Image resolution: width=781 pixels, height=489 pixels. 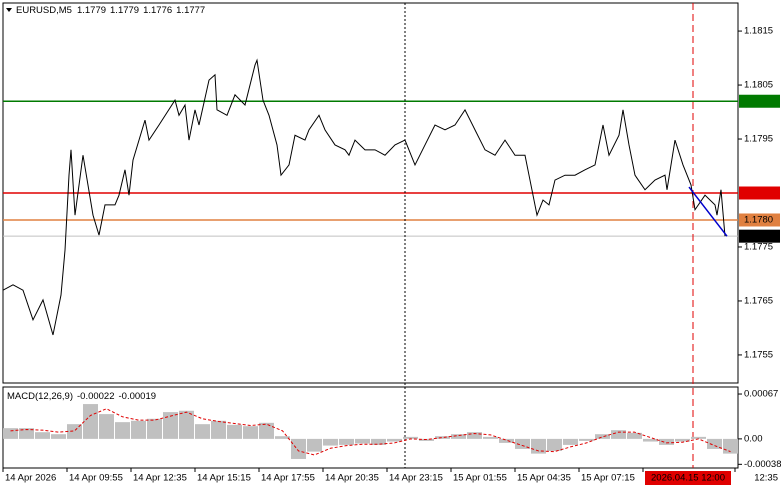 What do you see at coordinates (608, 478) in the screenshot?
I see `x-tick-label: 15 Apr 07:15` at bounding box center [608, 478].